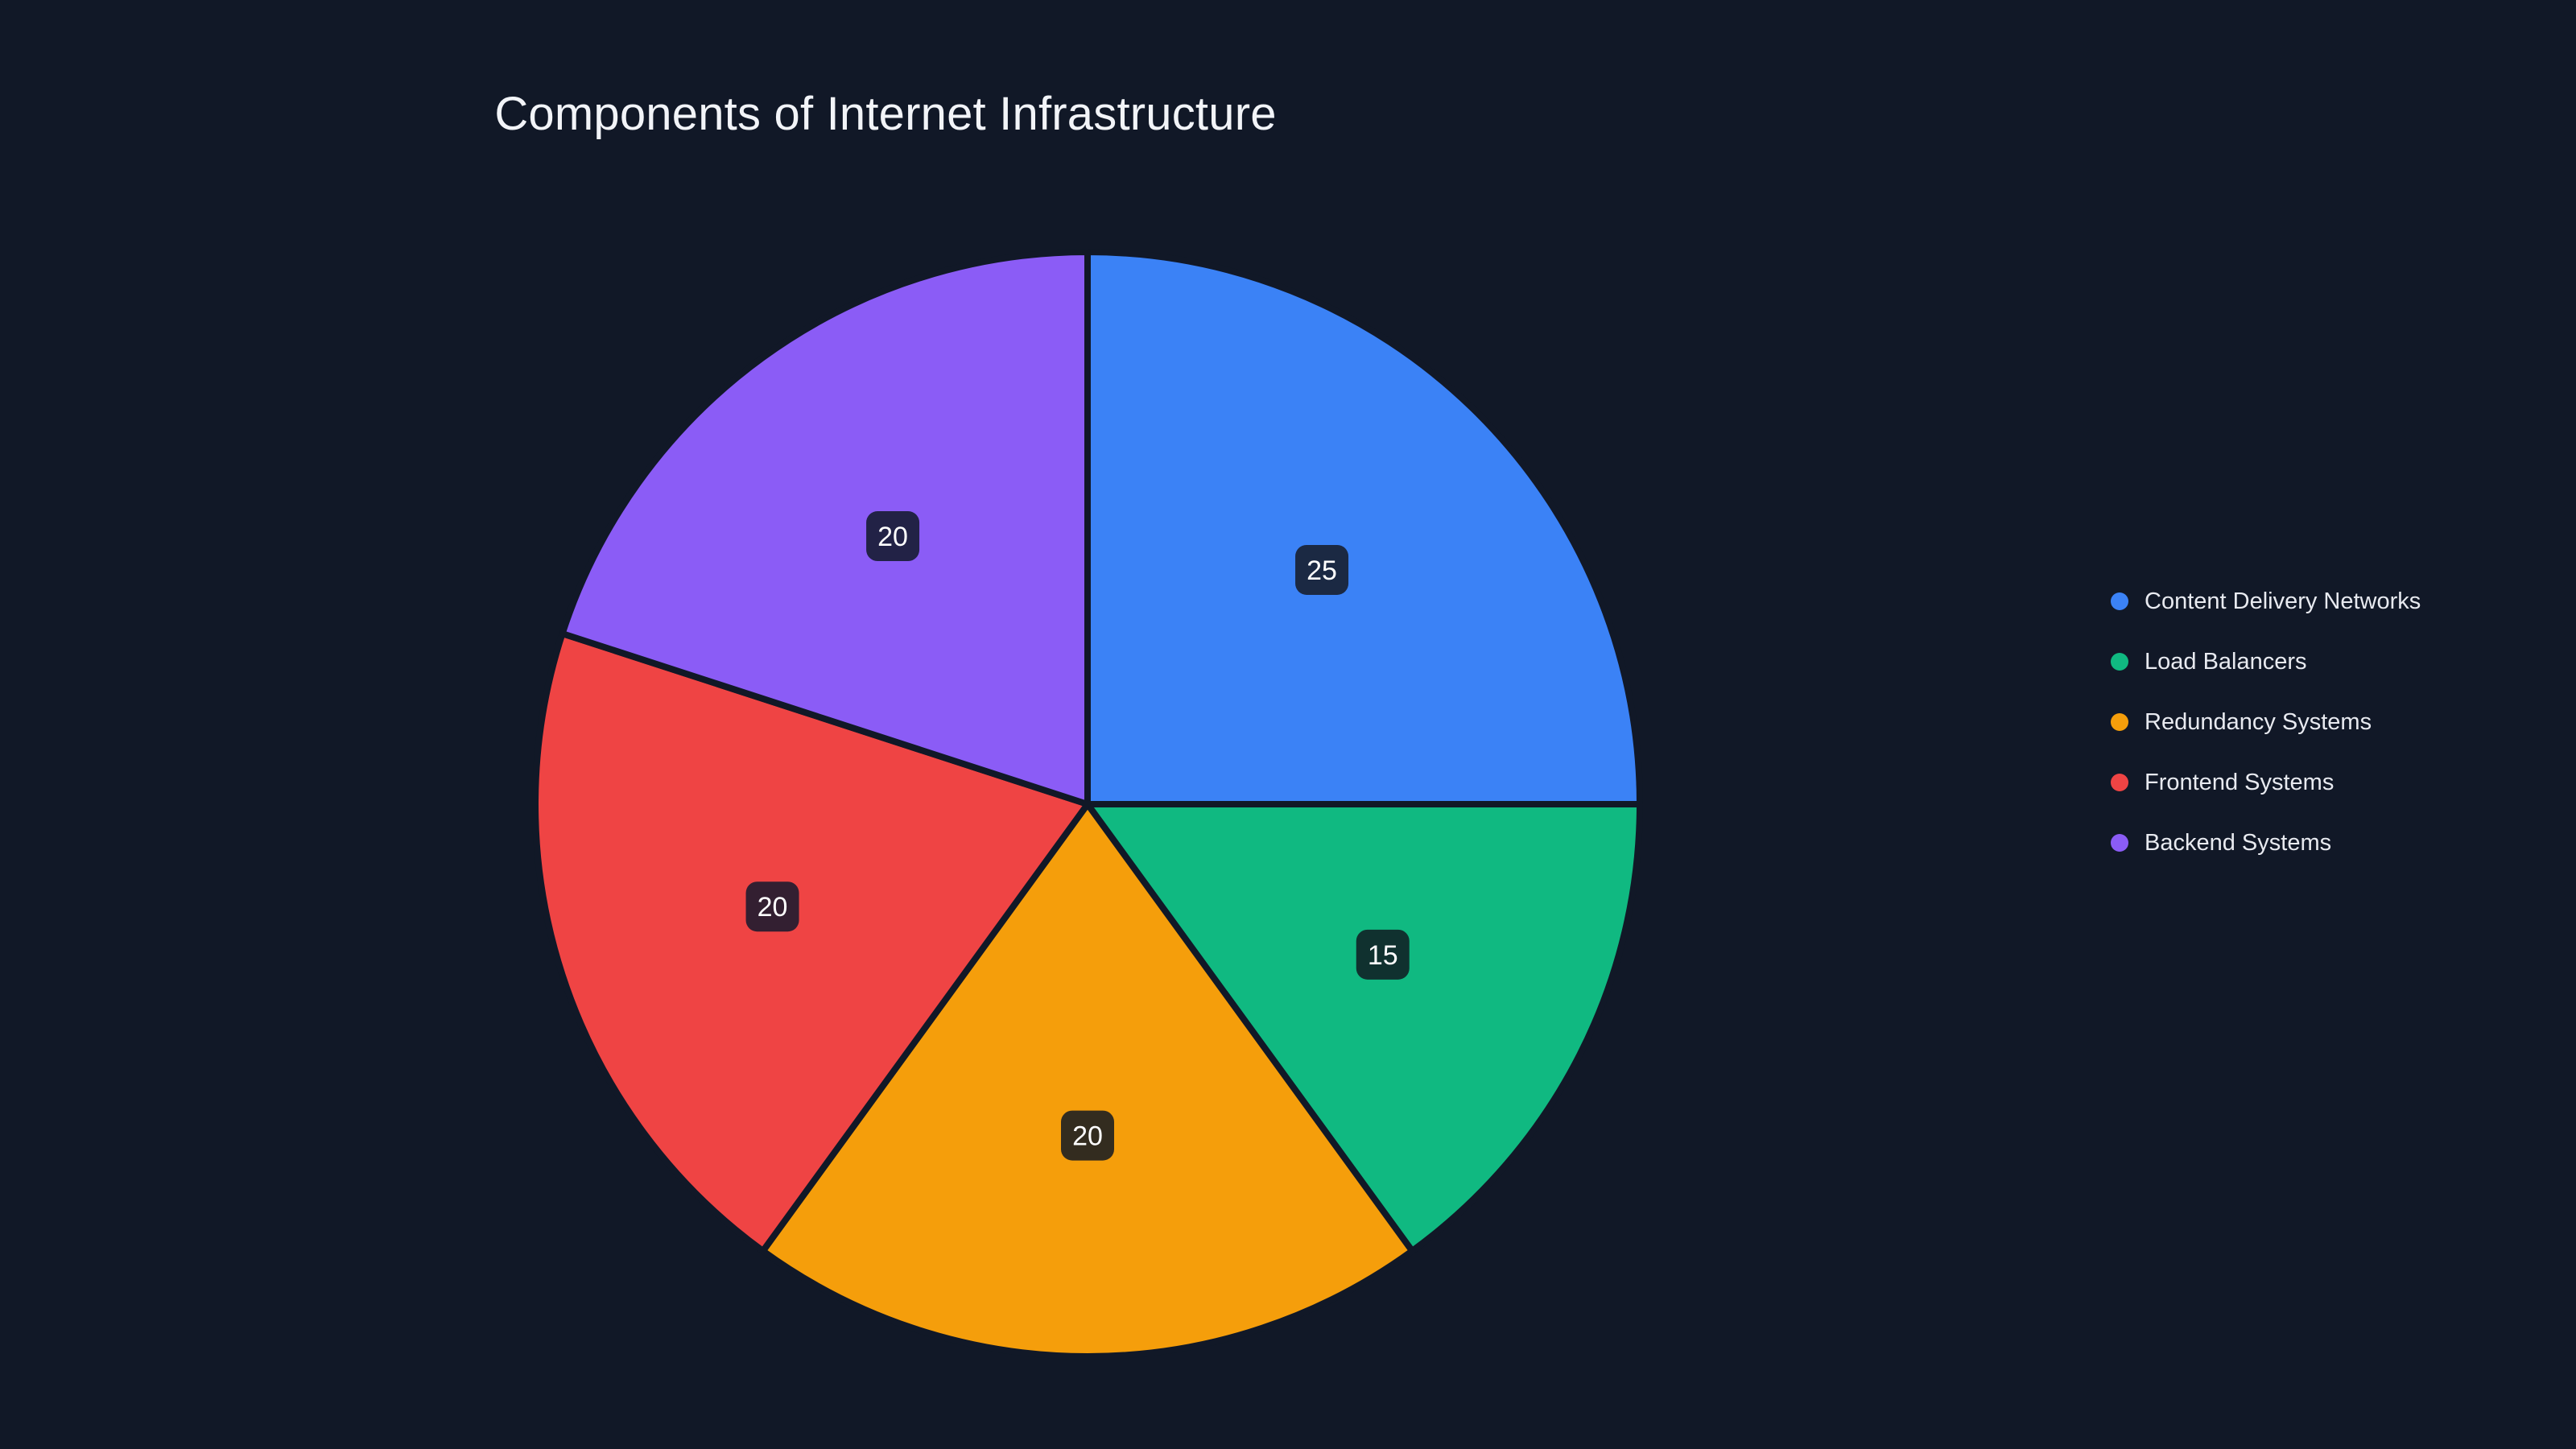 The height and width of the screenshot is (1449, 2576). I want to click on slice-value-label: 15, so click(1383, 955).